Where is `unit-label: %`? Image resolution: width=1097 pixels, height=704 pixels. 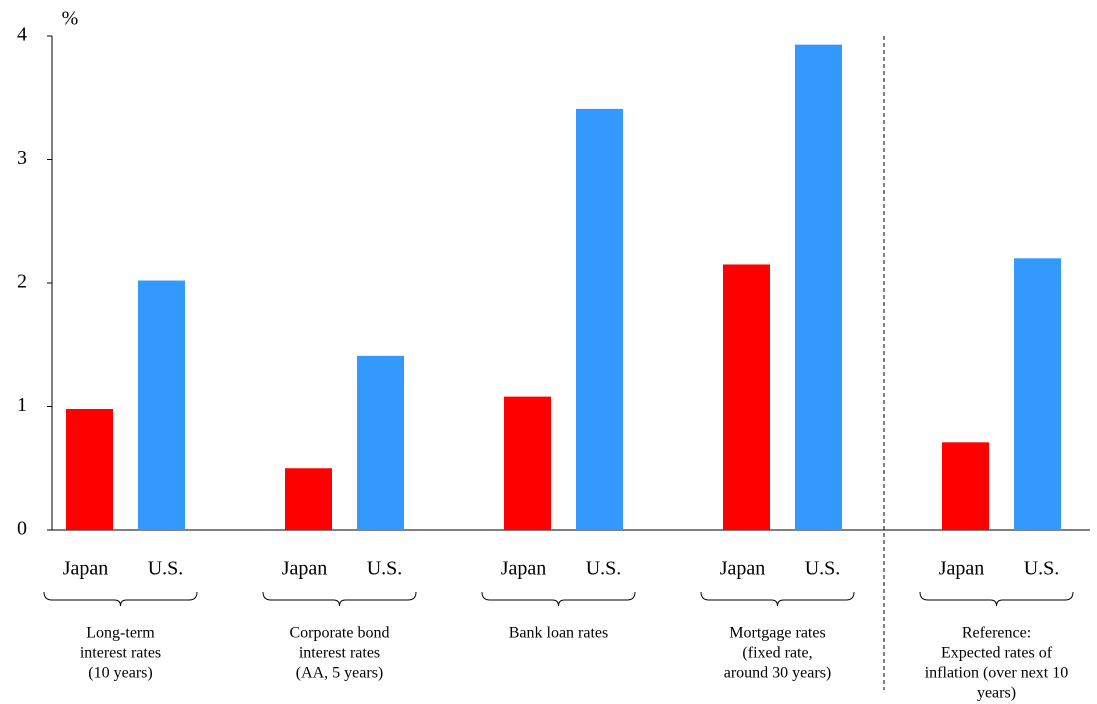 unit-label: % is located at coordinates (70, 19).